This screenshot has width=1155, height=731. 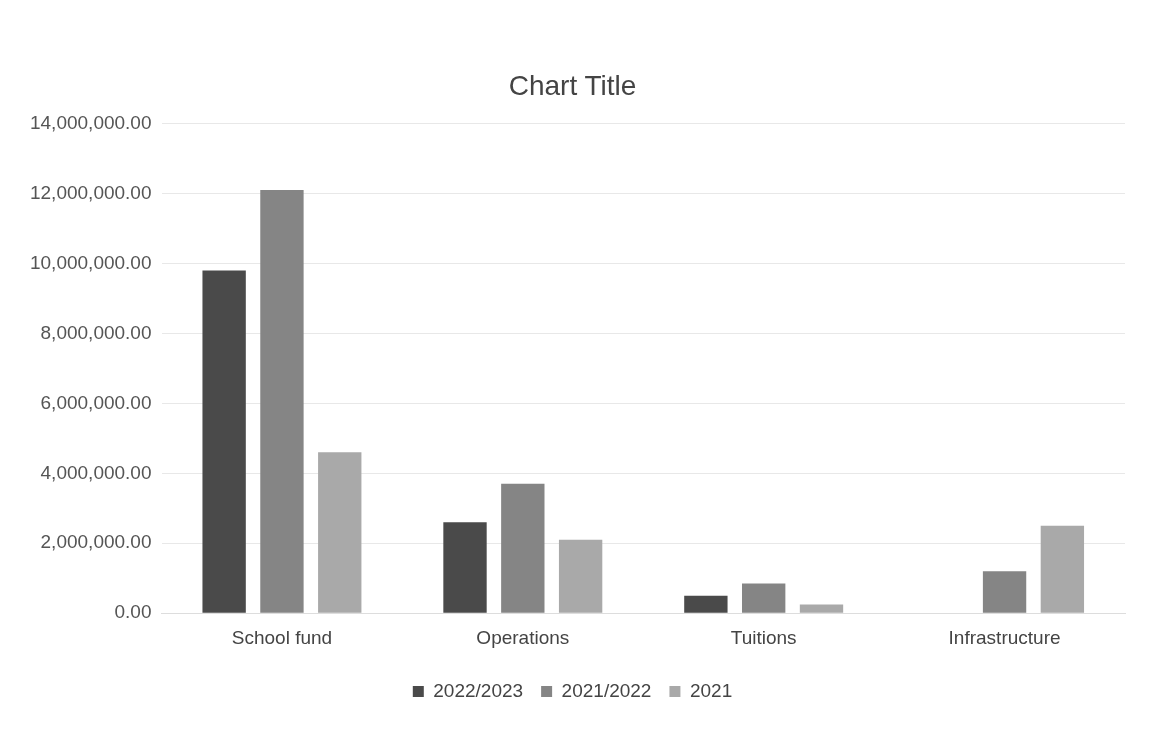 What do you see at coordinates (1004, 637) in the screenshot?
I see `x-tick-label: Infrastructure` at bounding box center [1004, 637].